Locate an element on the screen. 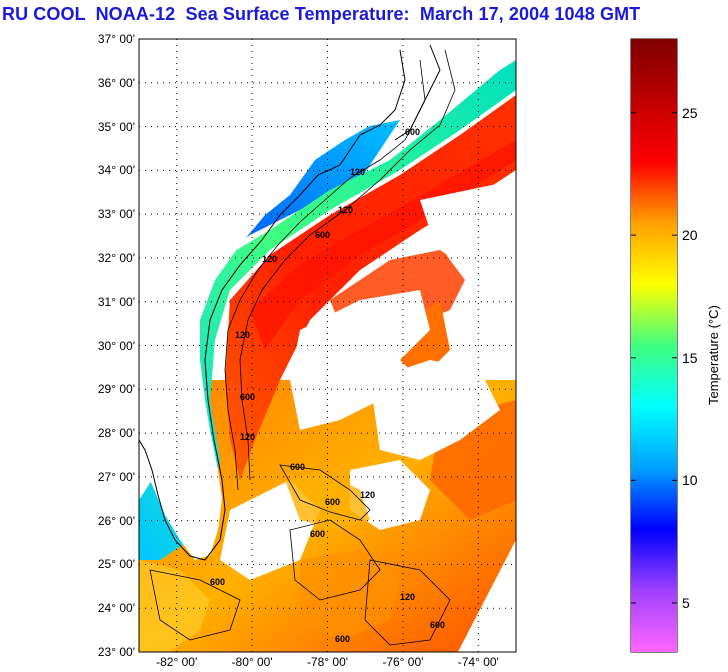 The height and width of the screenshot is (672, 728). colorbar-gradient is located at coordinates (654, 345).